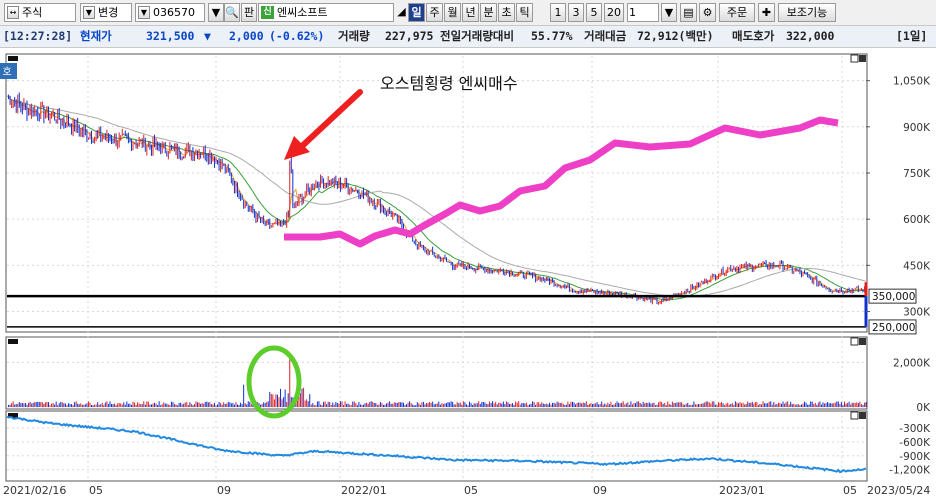 The height and width of the screenshot is (498, 936). I want to click on x-tick-label: 2021/02/16, so click(34, 490).